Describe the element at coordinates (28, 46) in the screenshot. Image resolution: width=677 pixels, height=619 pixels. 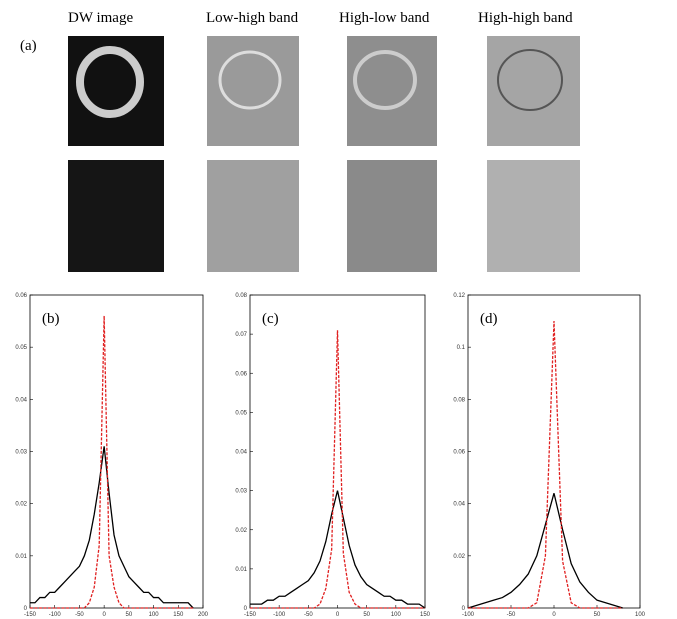
I see `panel-label: (a)` at that location.